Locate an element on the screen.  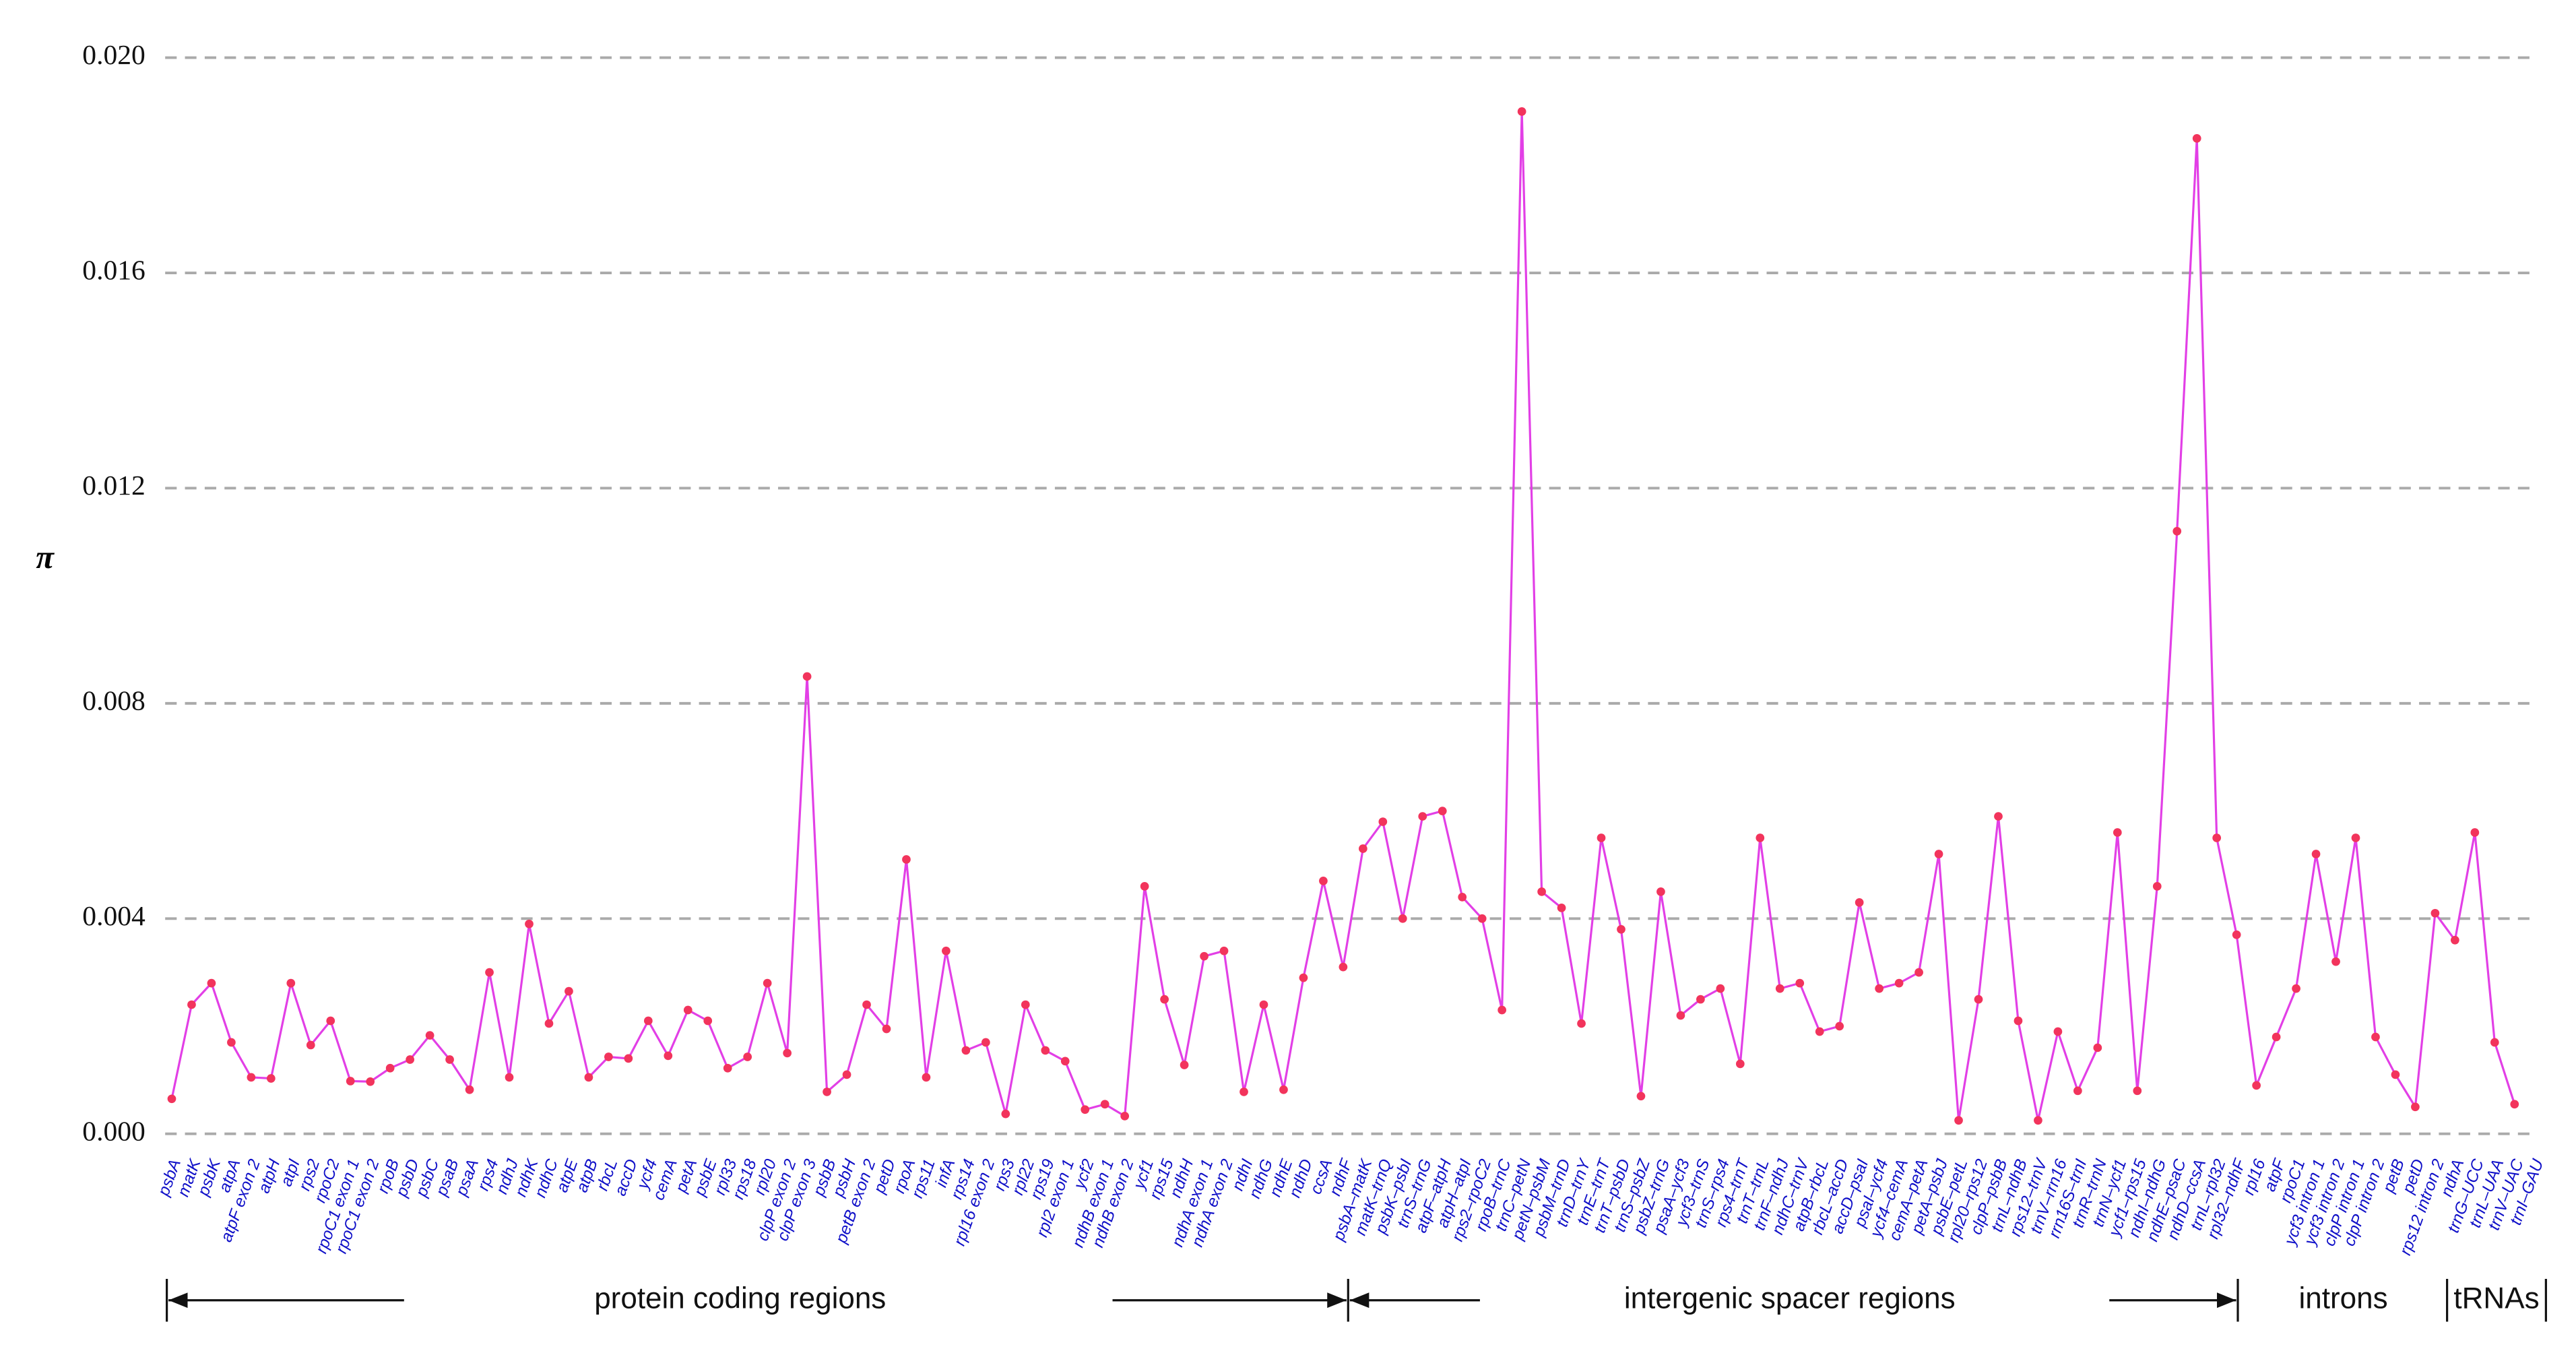
y-tick-label: 0.000 is located at coordinates (114, 1130).